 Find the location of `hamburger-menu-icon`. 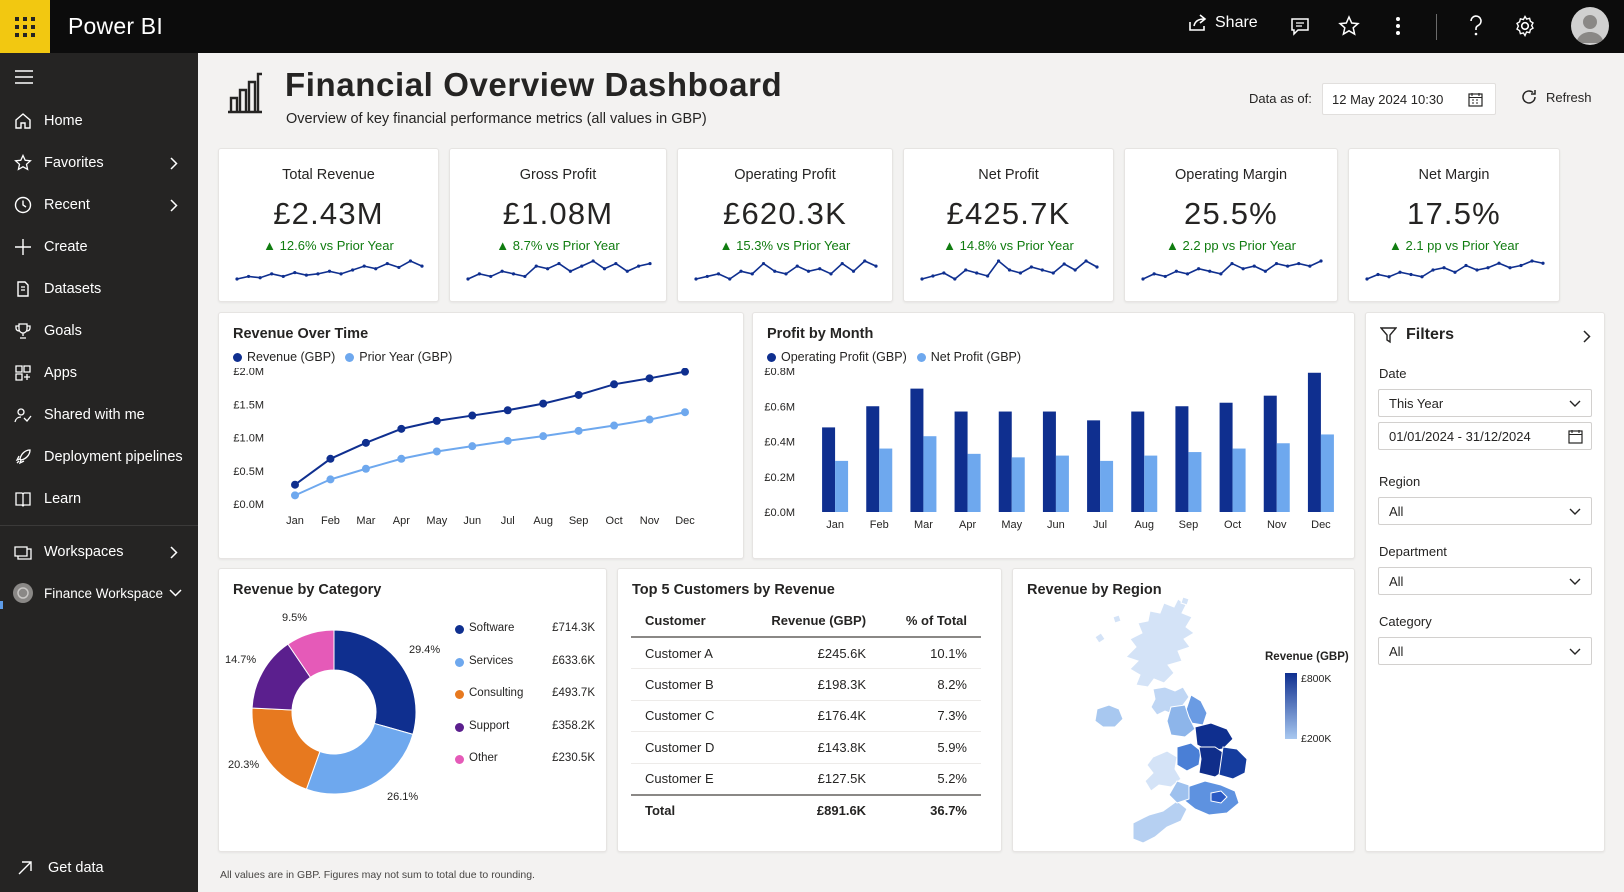

hamburger-menu-icon is located at coordinates (24, 77).